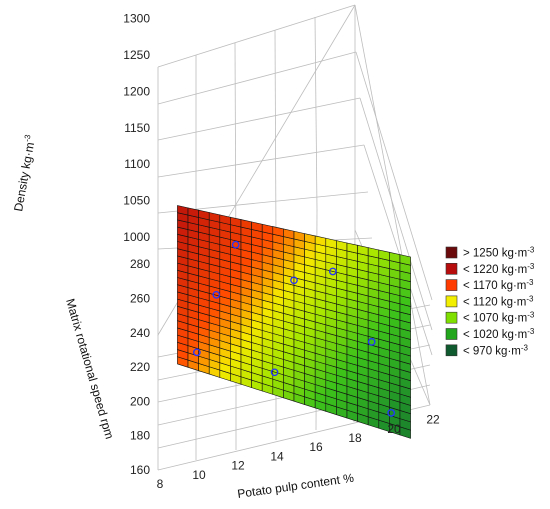 The height and width of the screenshot is (509, 550). Describe the element at coordinates (496, 350) in the screenshot. I see `legend-label: < 970 kg·m-3` at that location.